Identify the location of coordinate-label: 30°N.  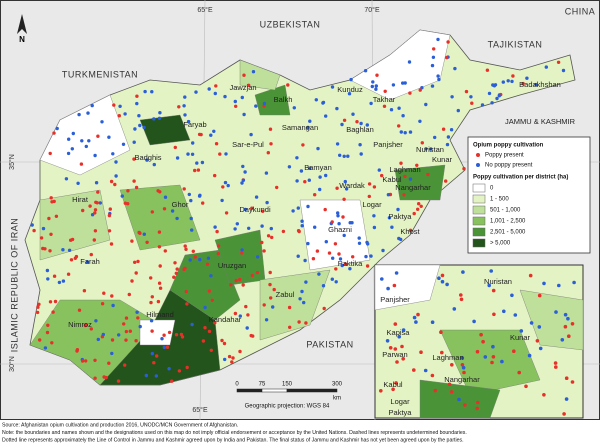
(12, 364).